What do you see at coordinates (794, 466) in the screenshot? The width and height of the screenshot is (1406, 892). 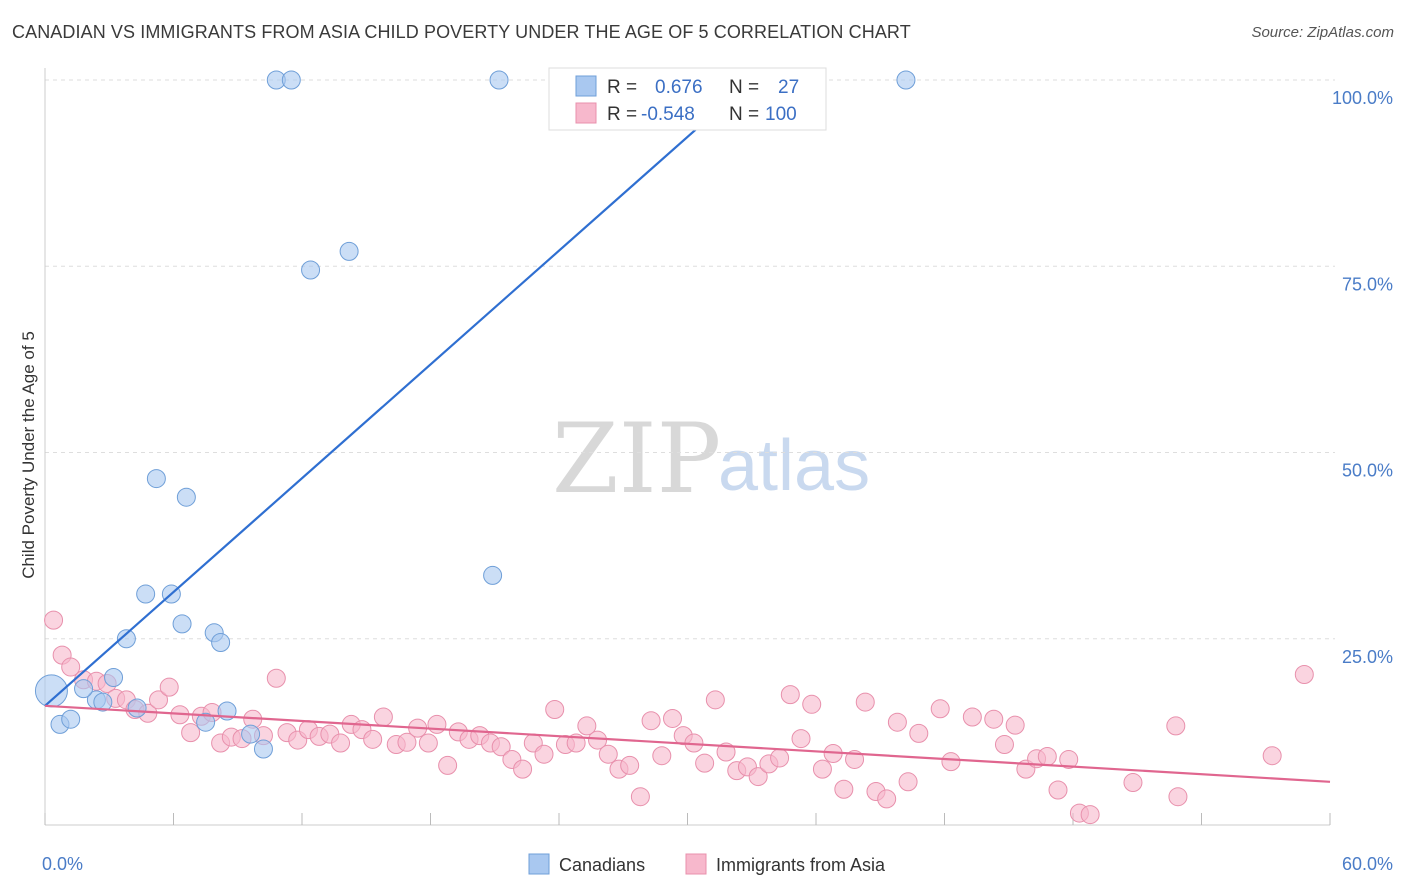 I see `watermark-atlas: atlas` at bounding box center [794, 466].